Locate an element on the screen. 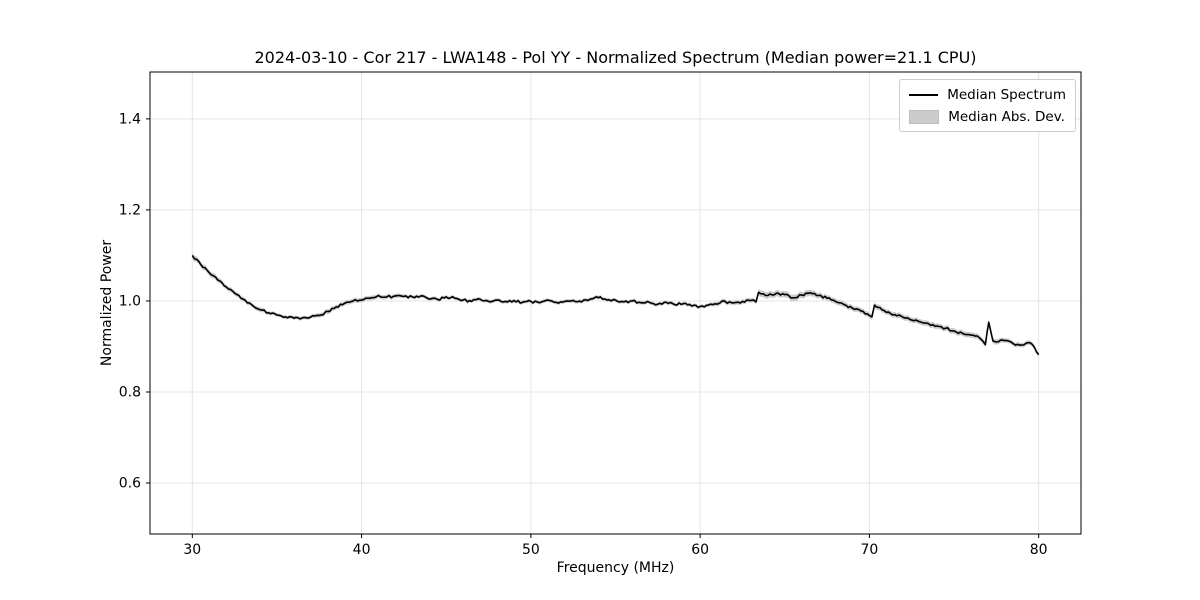 This screenshot has width=1200, height=600. legend-item-median-spectrum: Median Spectrum is located at coordinates (987, 94).